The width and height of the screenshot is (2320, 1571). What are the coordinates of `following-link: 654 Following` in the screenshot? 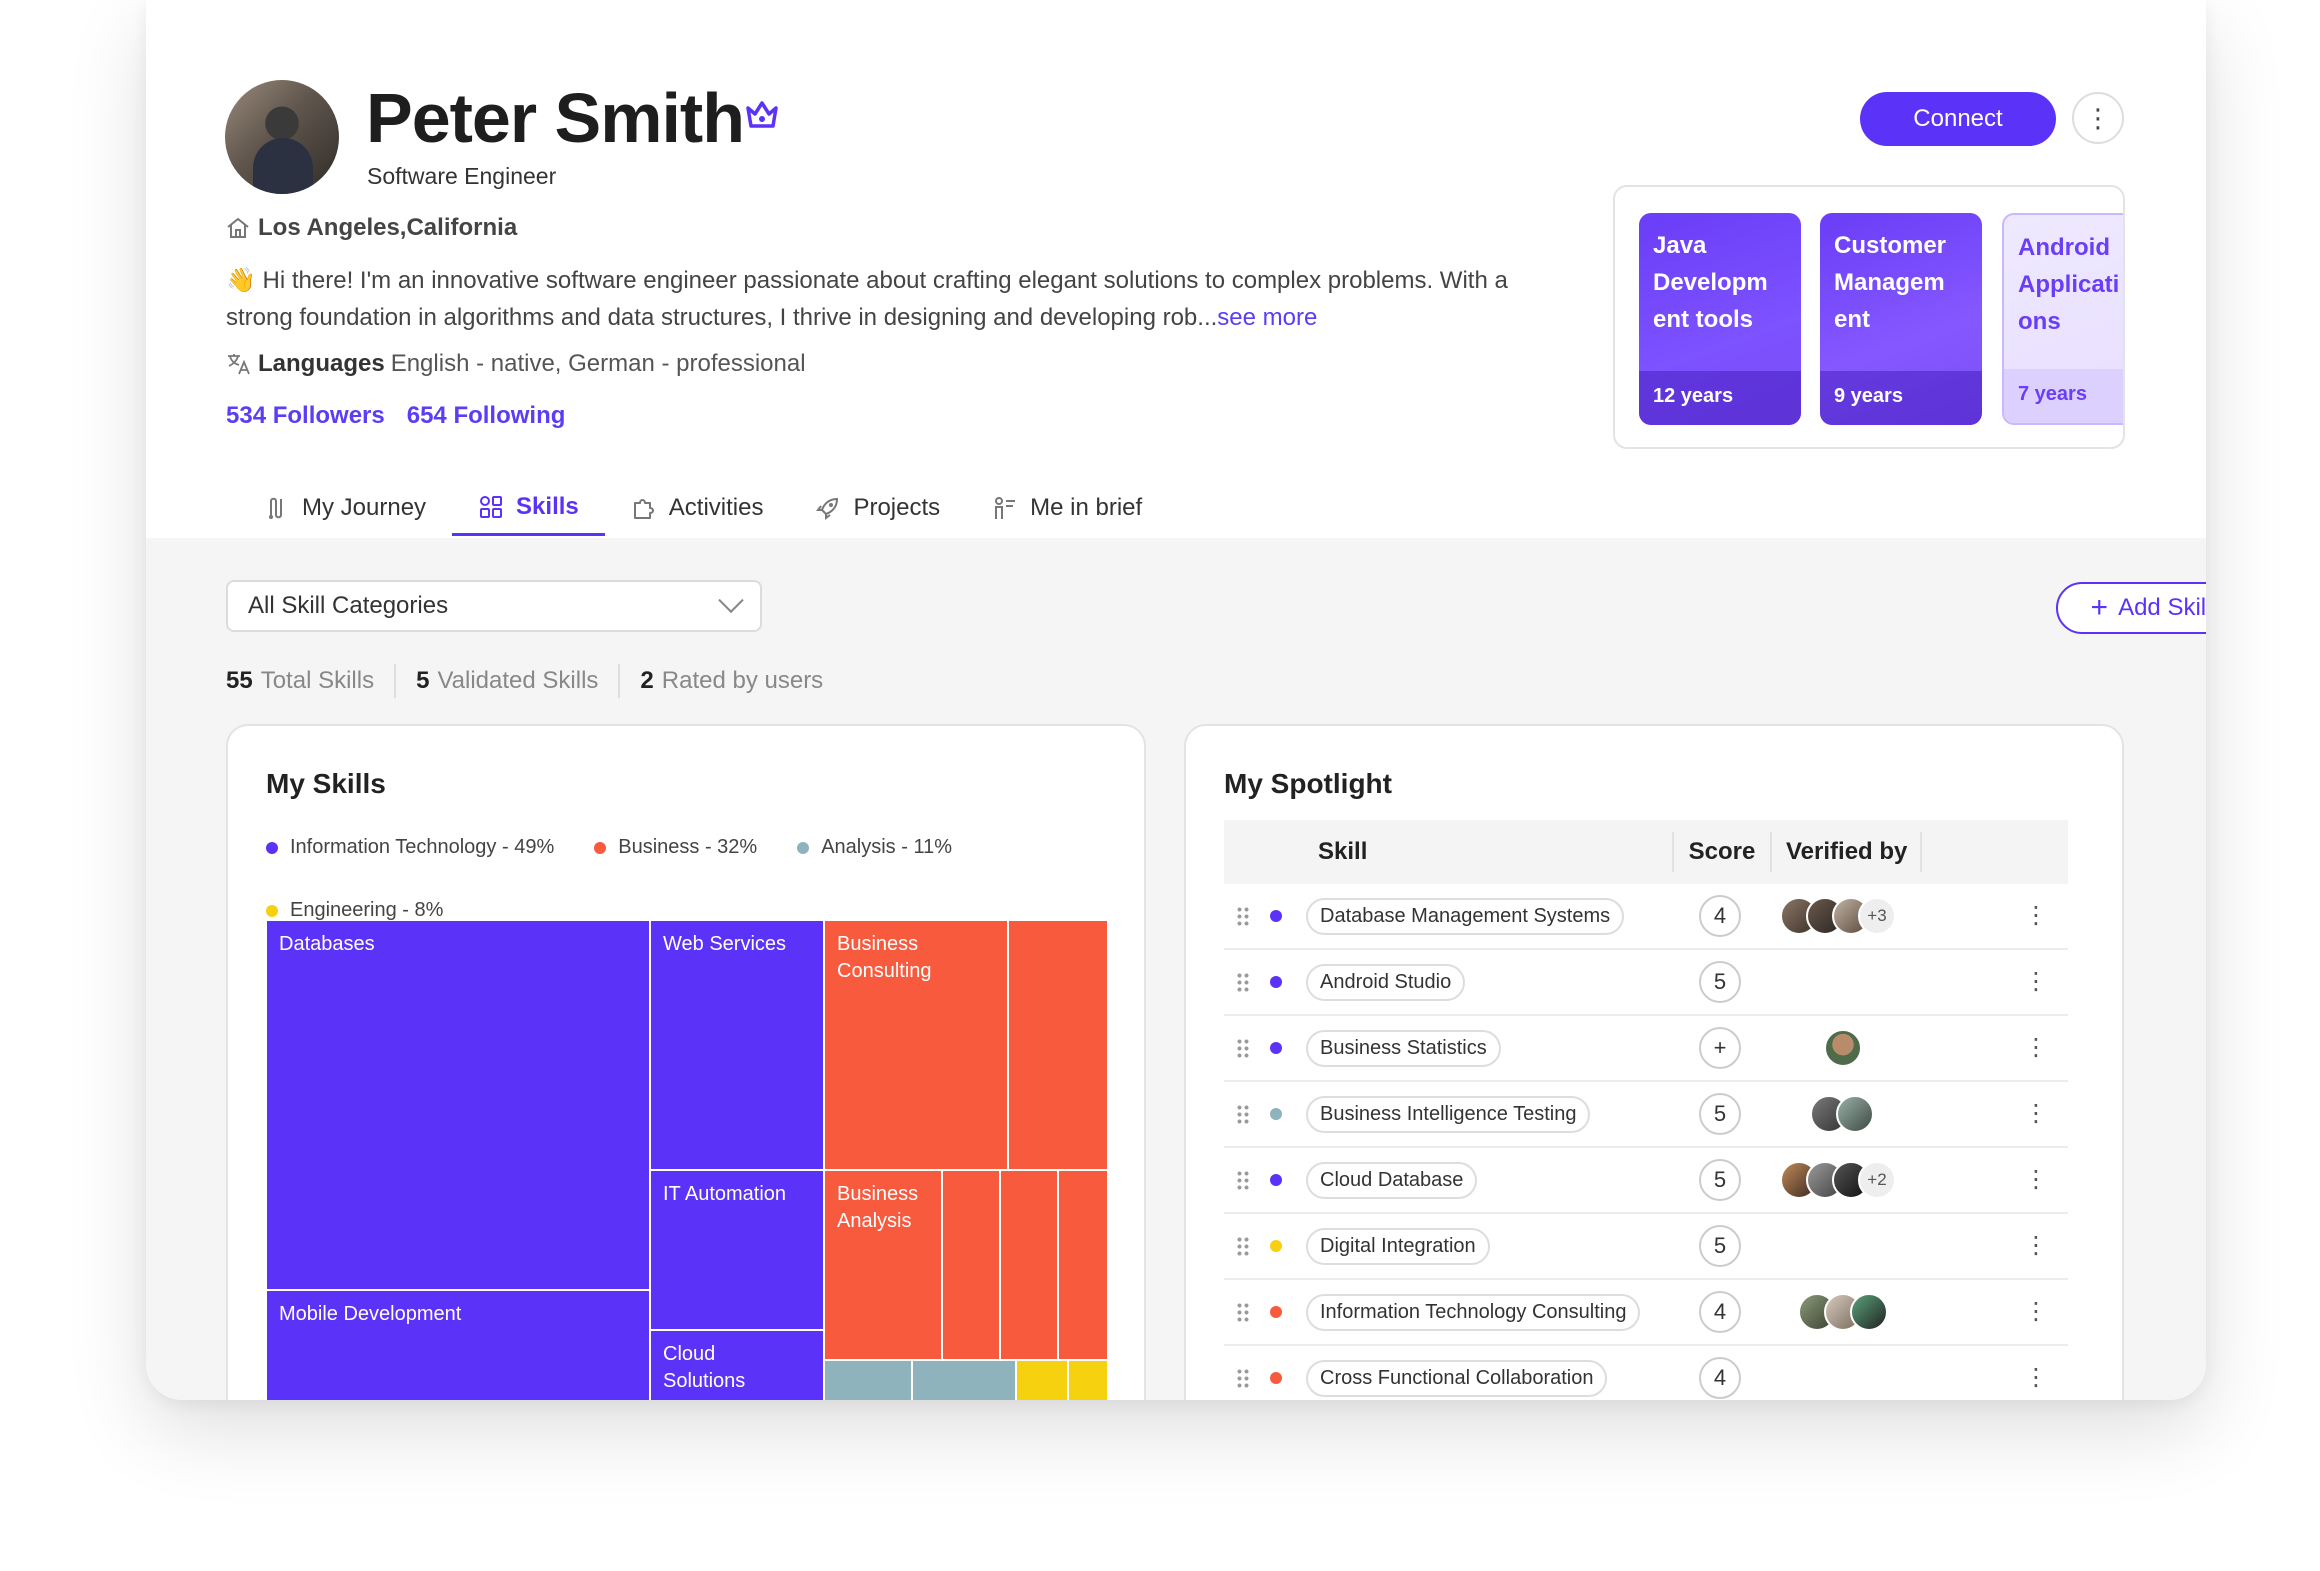 It's located at (486, 415).